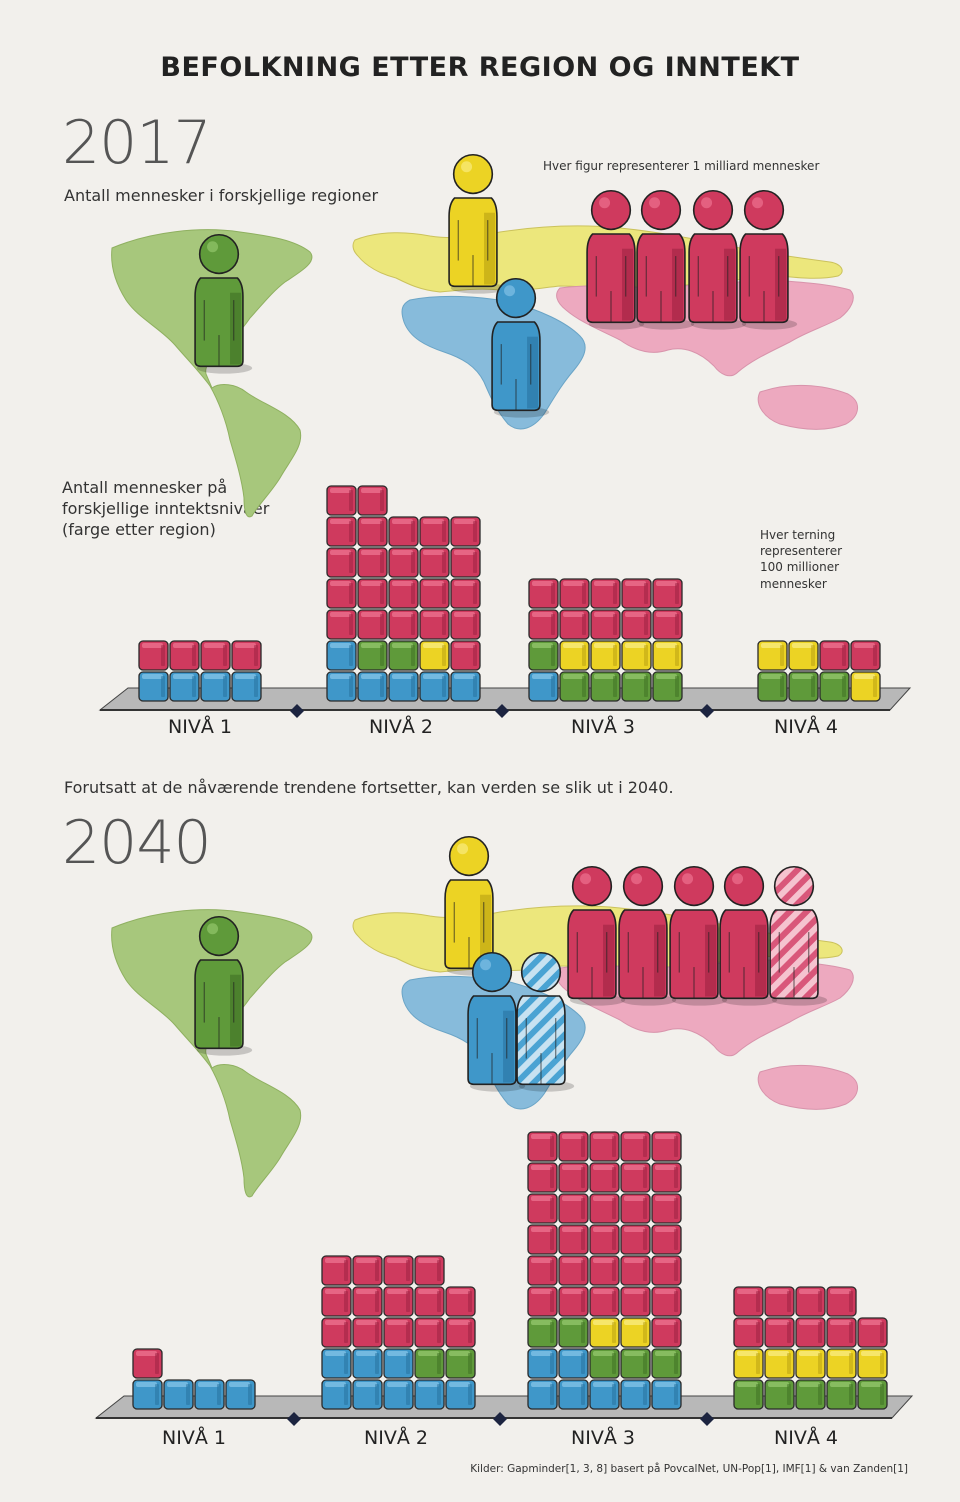 This screenshot has height=1502, width=960. What do you see at coordinates (473, 905) in the screenshot?
I see `figure-europe` at bounding box center [473, 905].